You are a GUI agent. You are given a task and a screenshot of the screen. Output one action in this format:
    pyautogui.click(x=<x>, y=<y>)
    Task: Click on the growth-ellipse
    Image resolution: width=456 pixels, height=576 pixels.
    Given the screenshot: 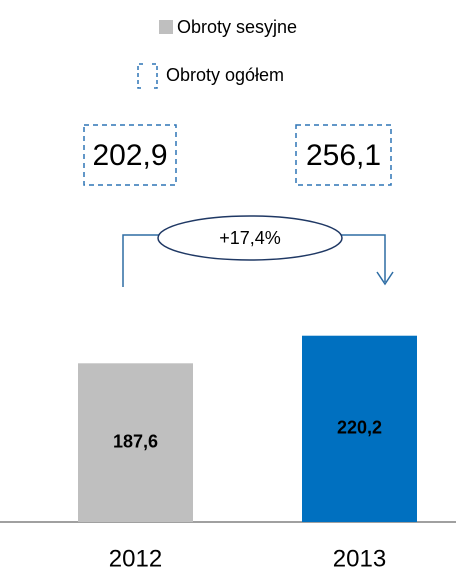 What is the action you would take?
    pyautogui.click(x=250, y=238)
    